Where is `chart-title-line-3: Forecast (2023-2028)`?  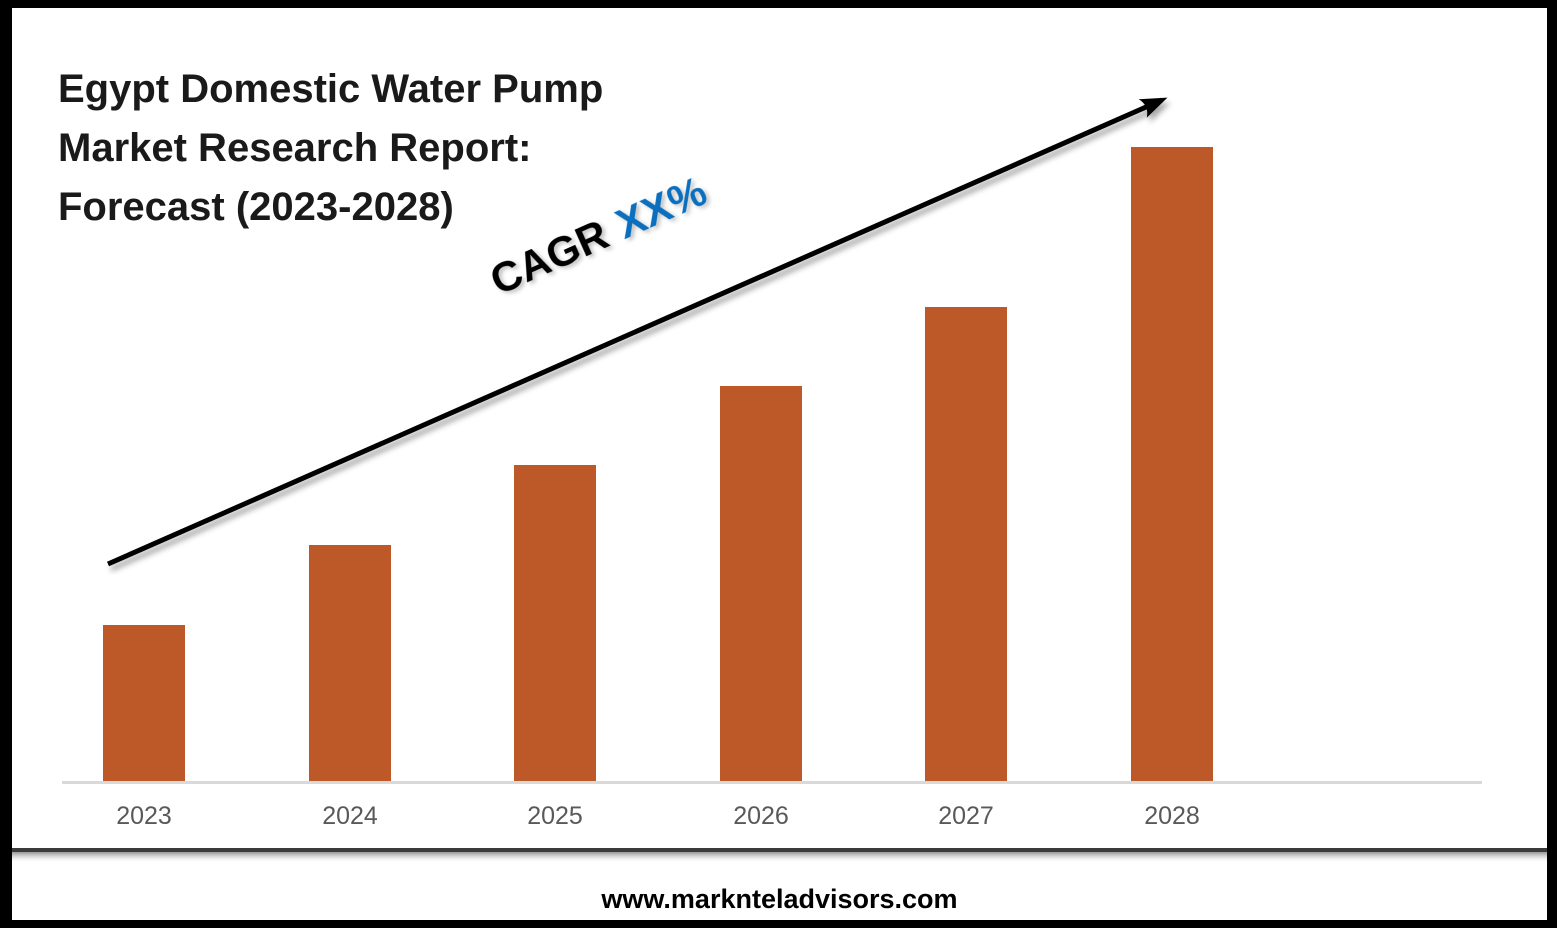 chart-title-line-3: Forecast (2023-2028) is located at coordinates (256, 207).